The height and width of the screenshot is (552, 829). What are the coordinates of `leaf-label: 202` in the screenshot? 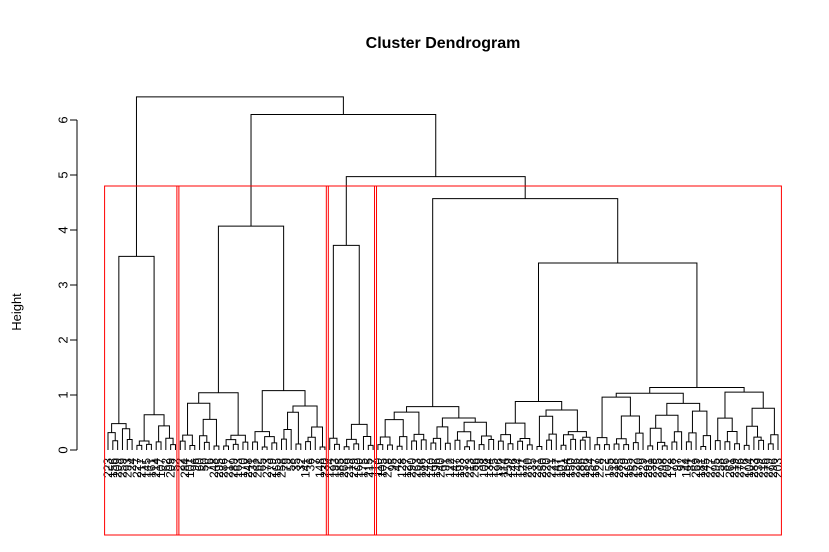 It's located at (667, 468).